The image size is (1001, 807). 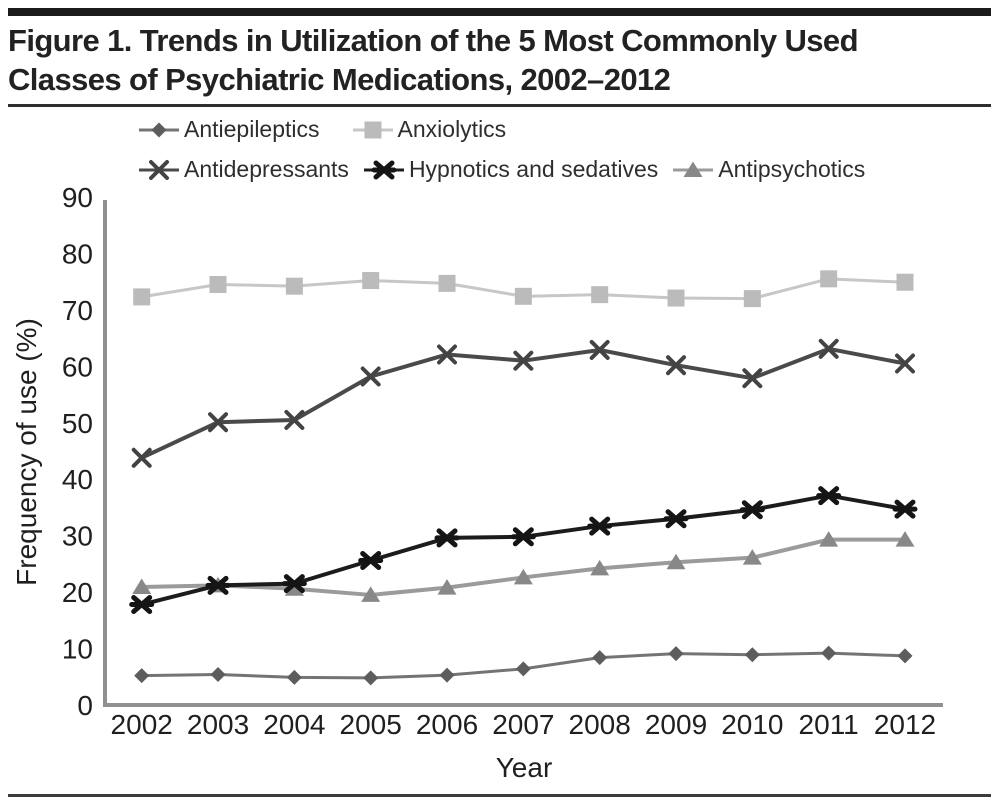 I want to click on svg-text: Year, so click(x=524, y=767).